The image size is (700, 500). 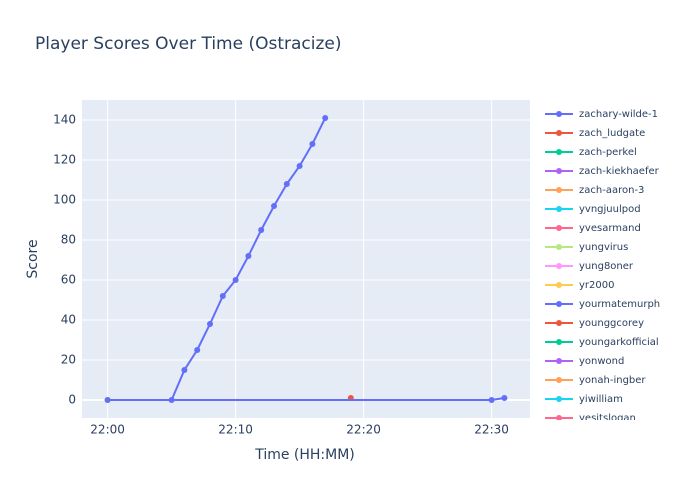 What do you see at coordinates (235, 430) in the screenshot?
I see `x-tick-label: 22:10` at bounding box center [235, 430].